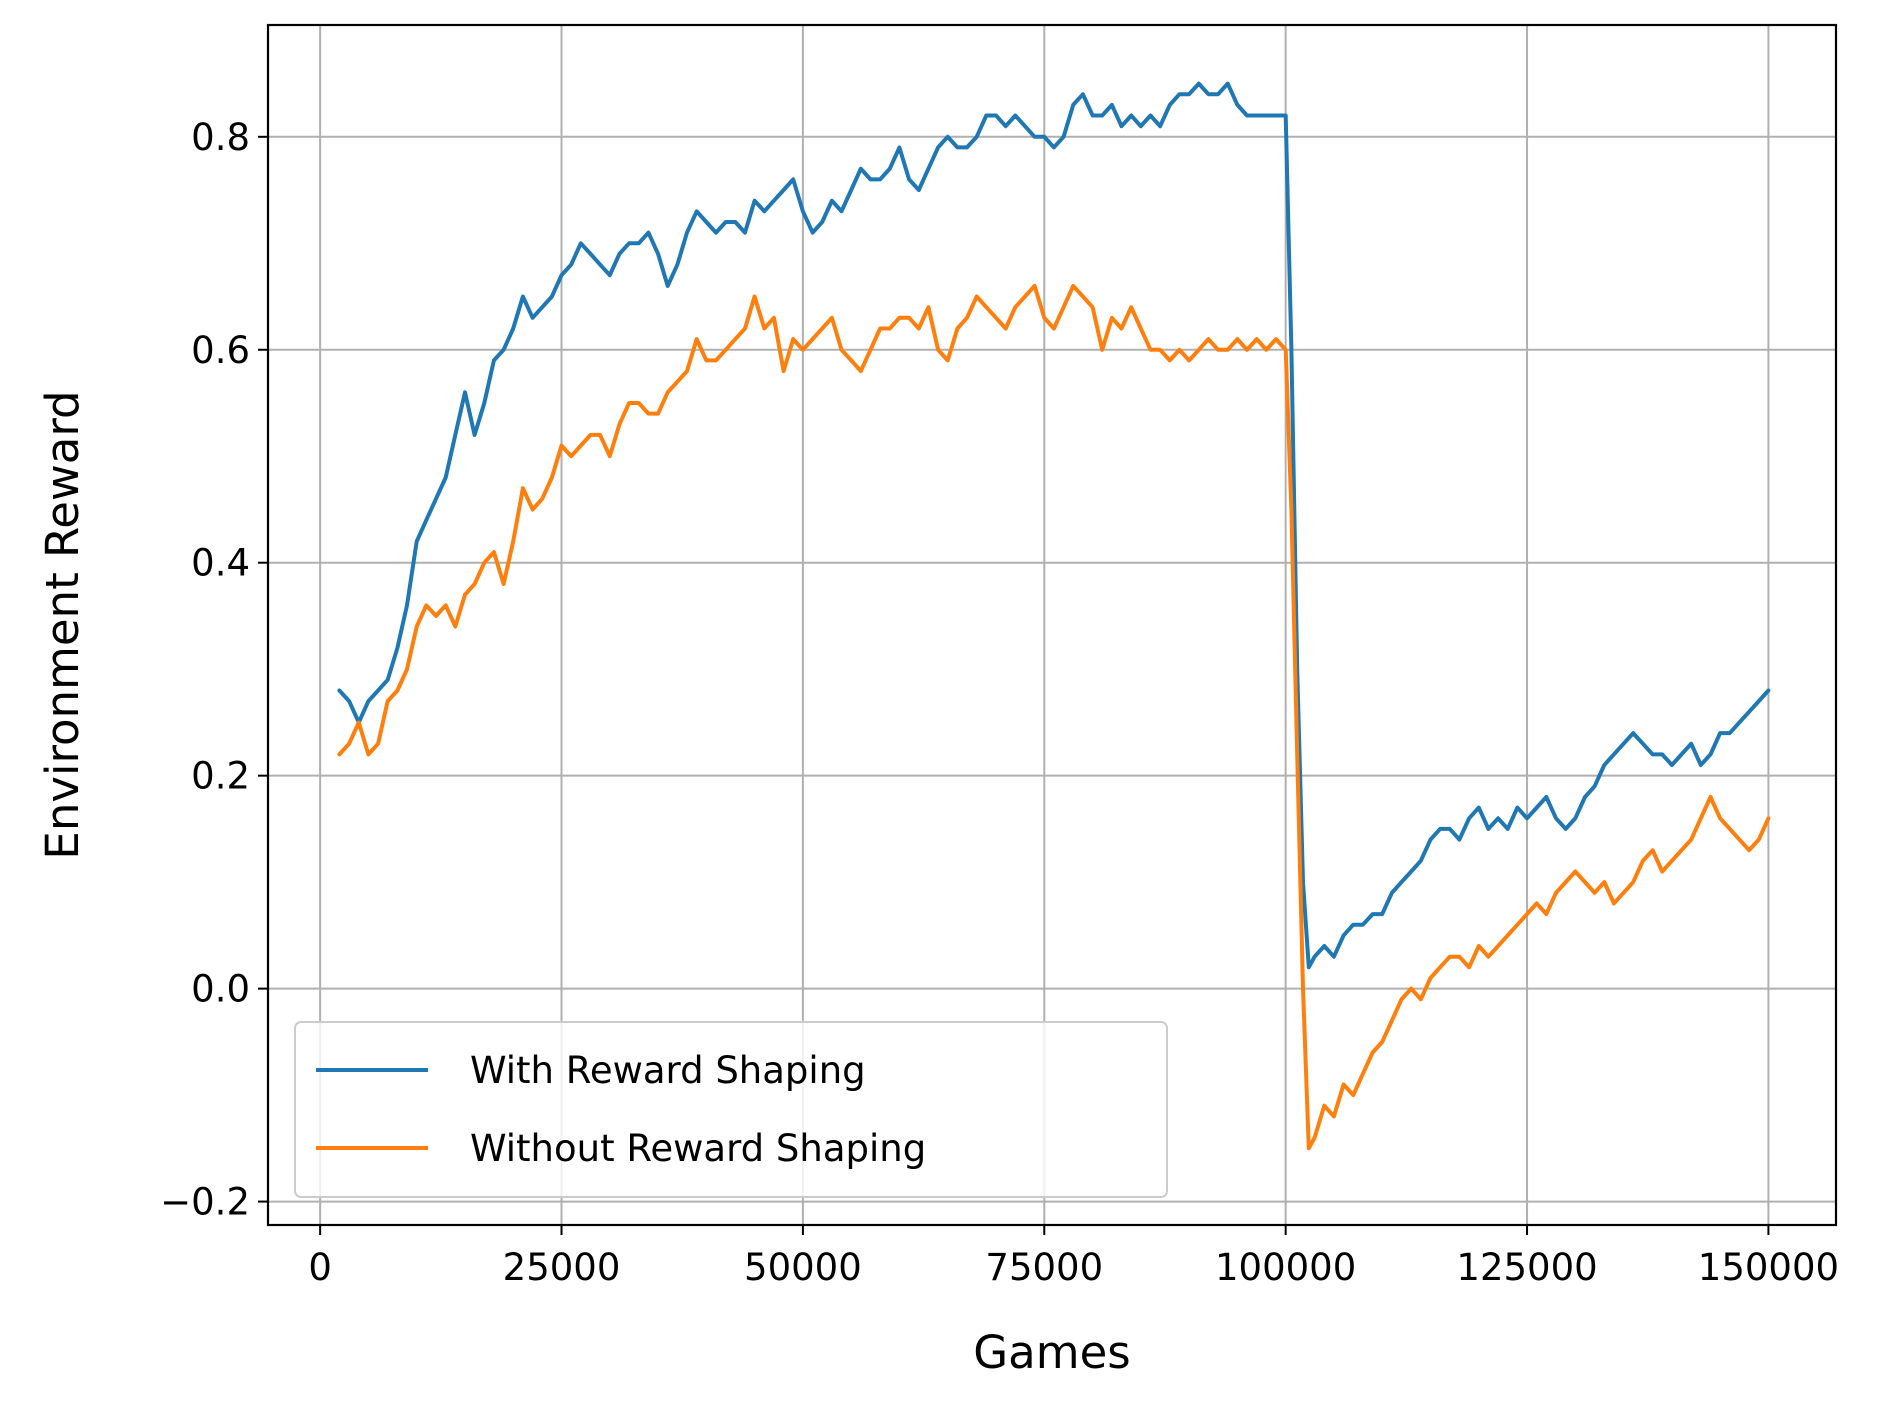 This screenshot has width=1889, height=1408. Describe the element at coordinates (220, 563) in the screenshot. I see `y-tick-label: 0.4` at that location.